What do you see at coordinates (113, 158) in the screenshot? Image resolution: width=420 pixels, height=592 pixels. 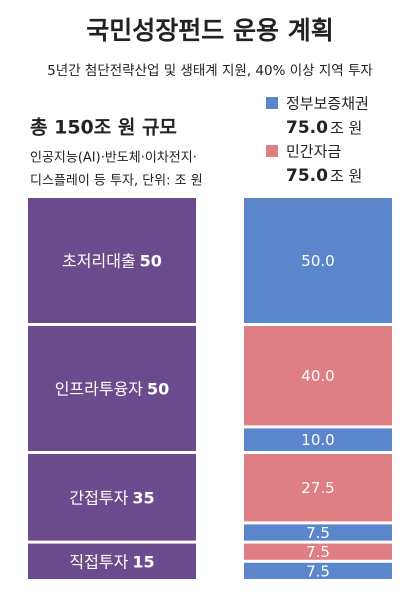 I see `note: 인공지능(AI)·반도체·이차전지·` at bounding box center [113, 158].